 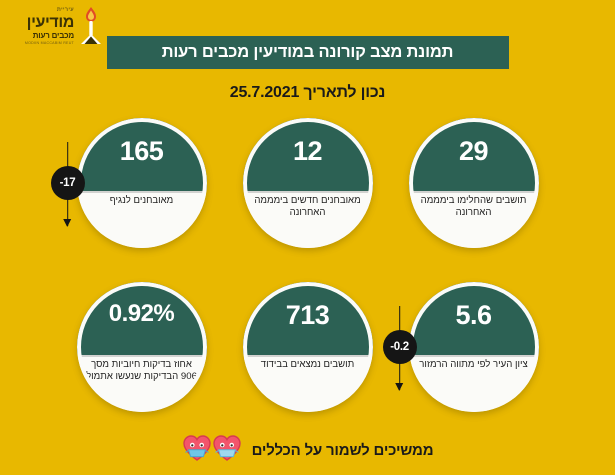 I want to click on stat-value: 12, so click(x=307, y=151).